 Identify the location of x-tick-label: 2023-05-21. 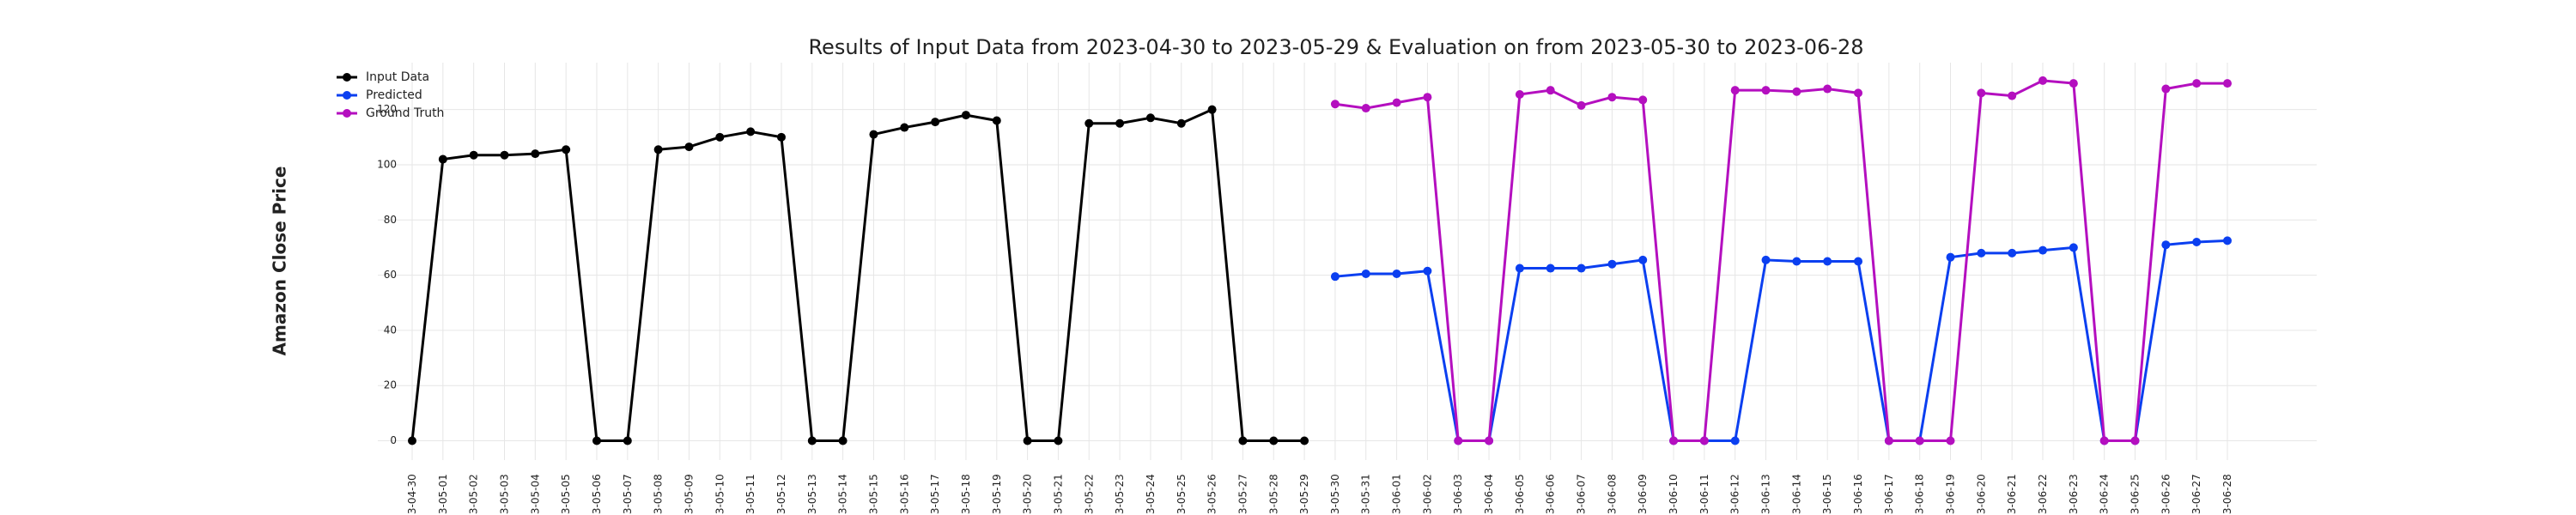
(1058, 494).